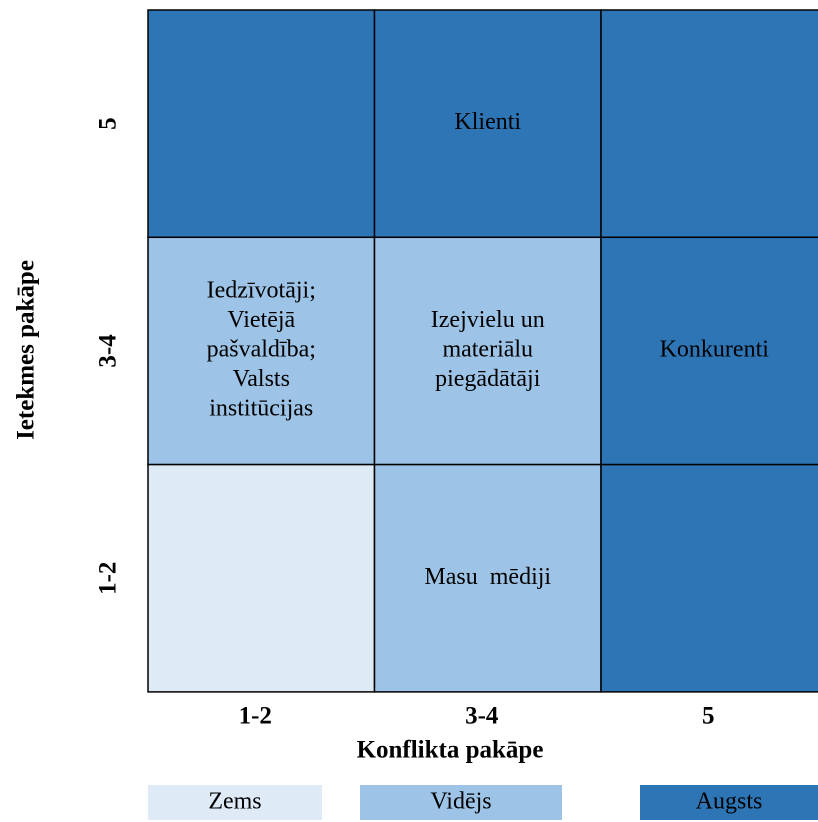 This screenshot has height=822, width=818. Describe the element at coordinates (715, 349) in the screenshot. I see `cell-text: Konkurenti` at that location.